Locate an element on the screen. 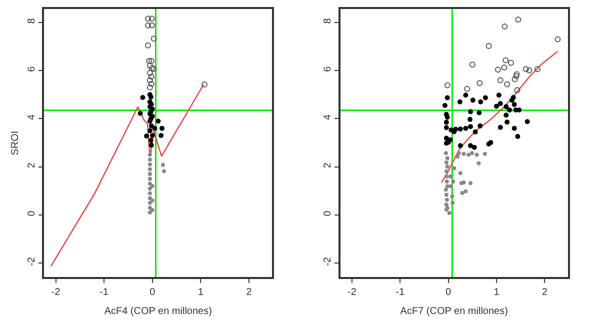 The height and width of the screenshot is (322, 589). x-axis-title: AcF7 (COP en millones) is located at coordinates (454, 311).